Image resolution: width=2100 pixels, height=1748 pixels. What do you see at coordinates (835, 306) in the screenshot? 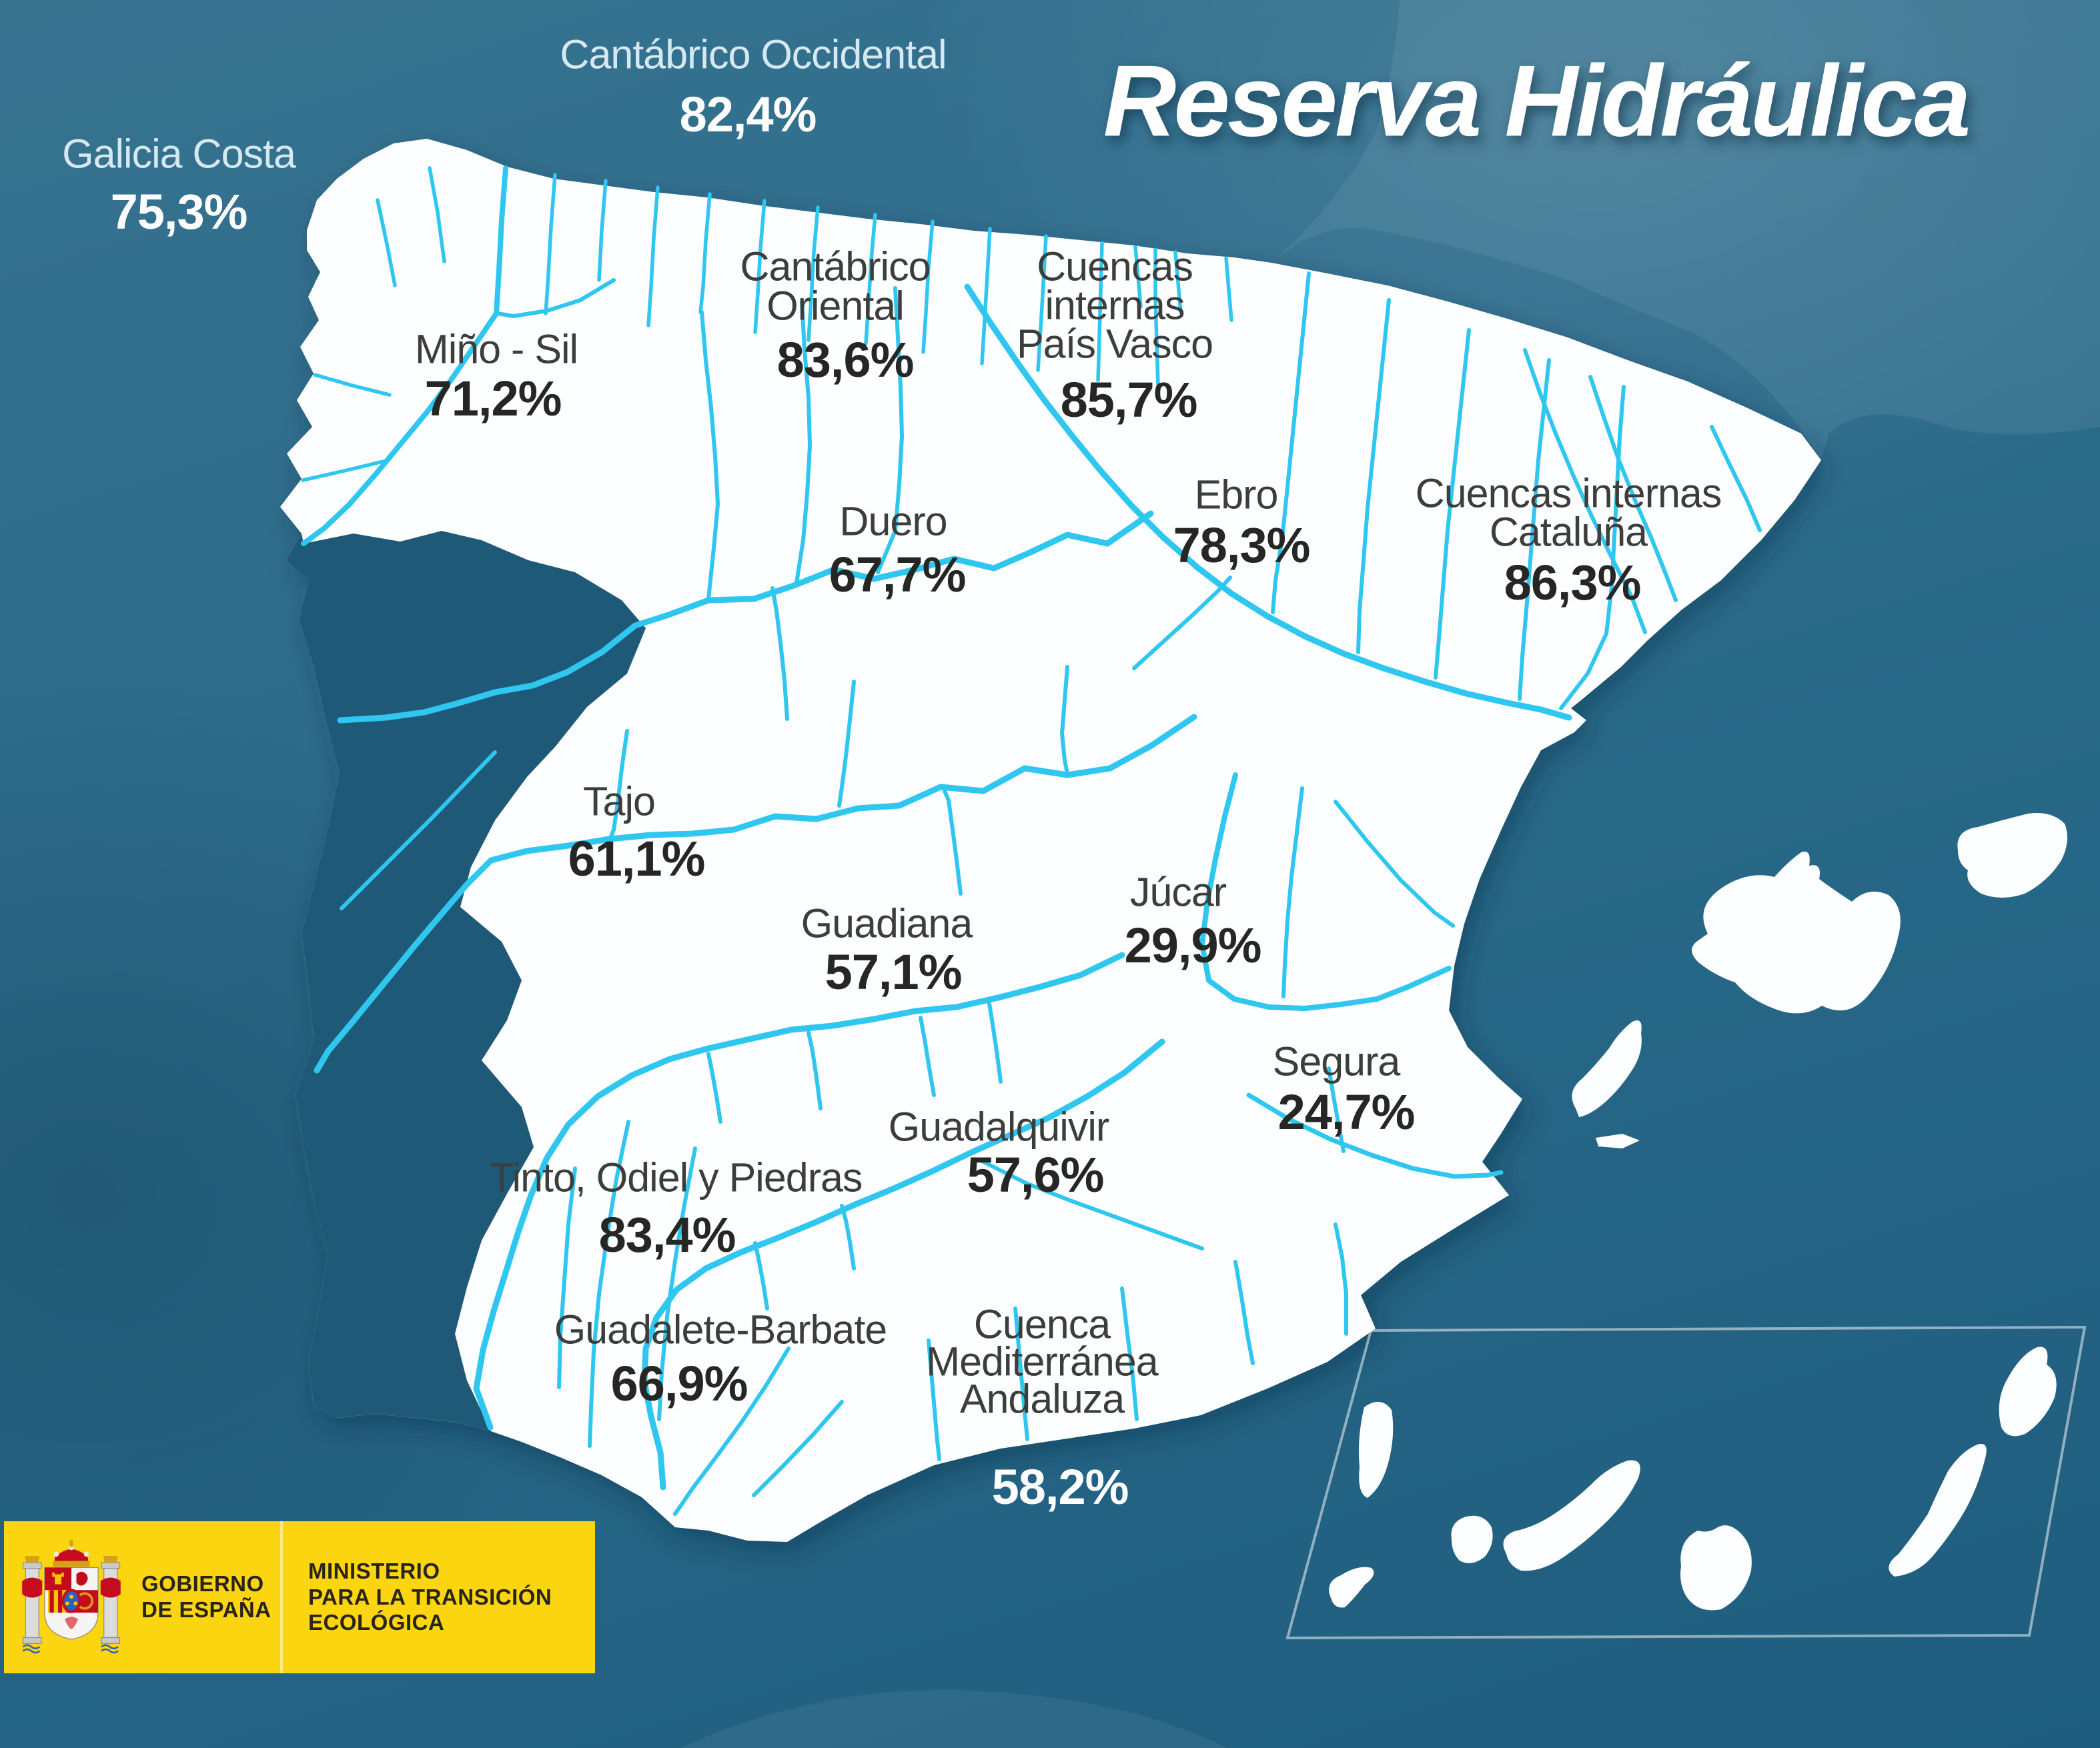
I see `basin-cantabrico-oriental-label: Oriental` at bounding box center [835, 306].